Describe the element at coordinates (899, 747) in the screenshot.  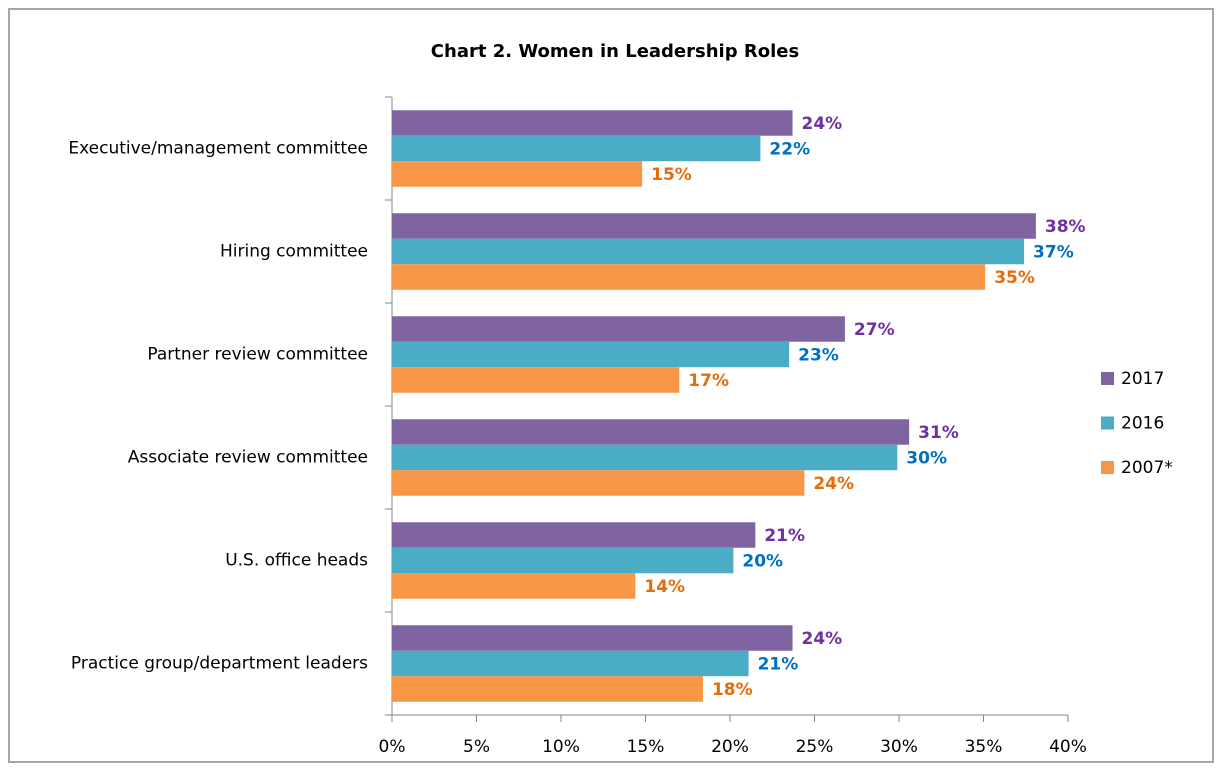
I see `x-tick-label: 30%` at that location.